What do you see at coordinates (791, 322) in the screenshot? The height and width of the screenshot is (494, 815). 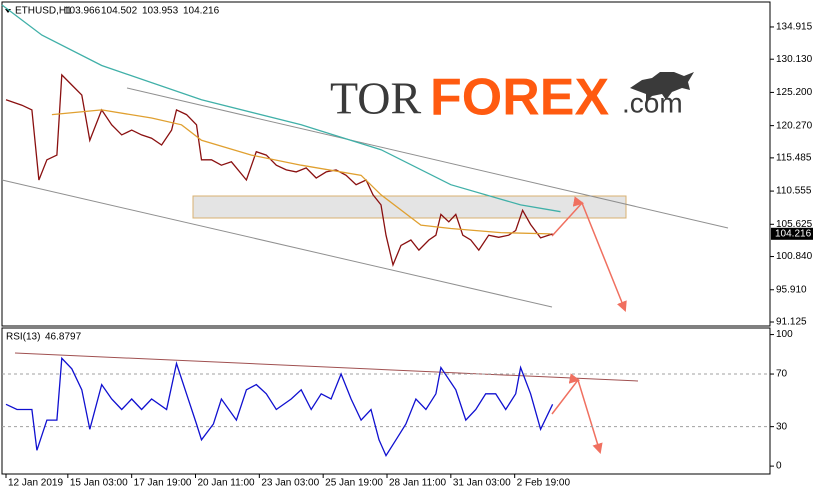 I see `y-tick-label: 91.125` at bounding box center [791, 322].